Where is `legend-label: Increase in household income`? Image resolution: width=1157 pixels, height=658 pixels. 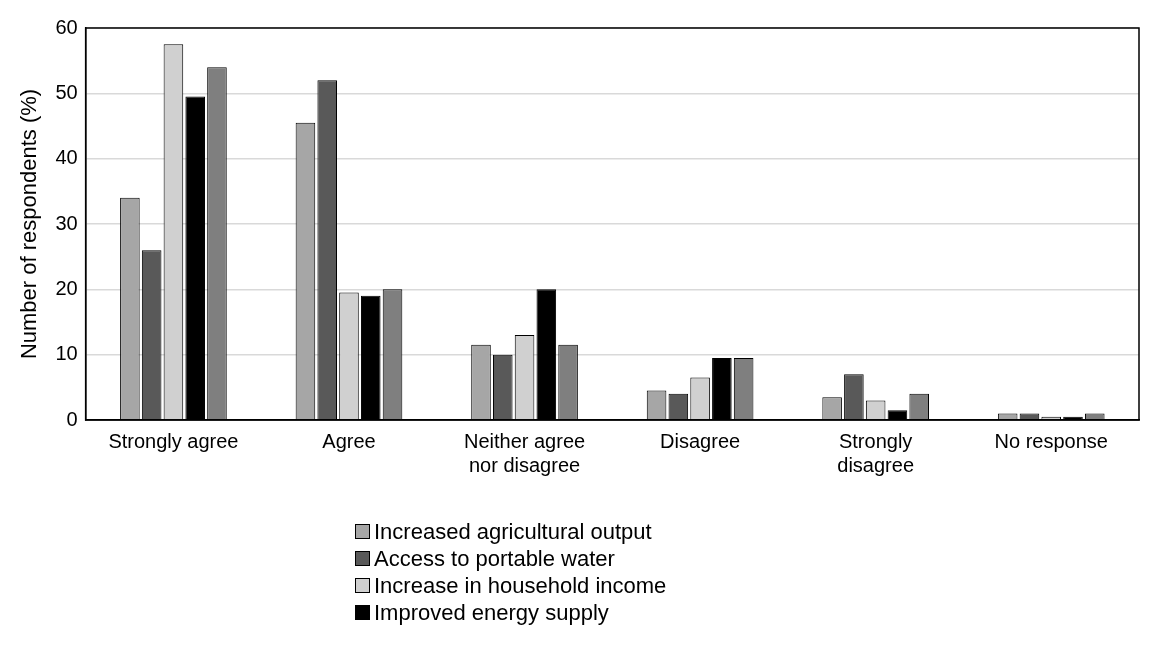 legend-label: Increase in household income is located at coordinates (520, 585).